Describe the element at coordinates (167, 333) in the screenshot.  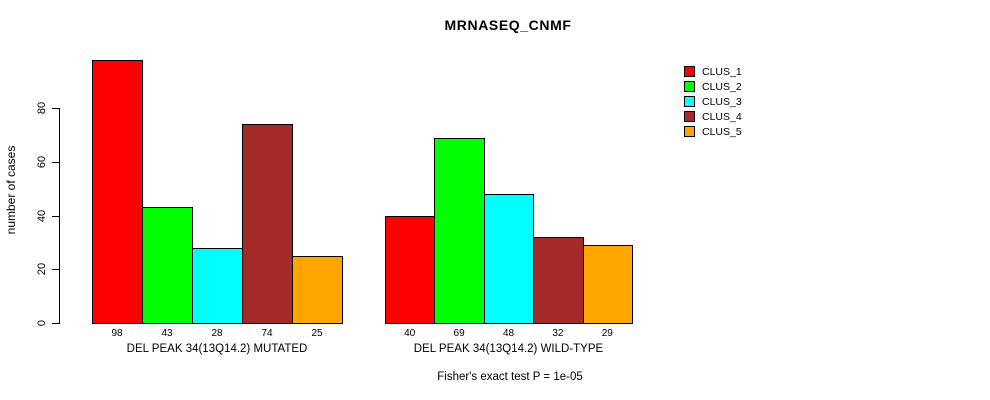
I see `bar-value-label: 43` at that location.